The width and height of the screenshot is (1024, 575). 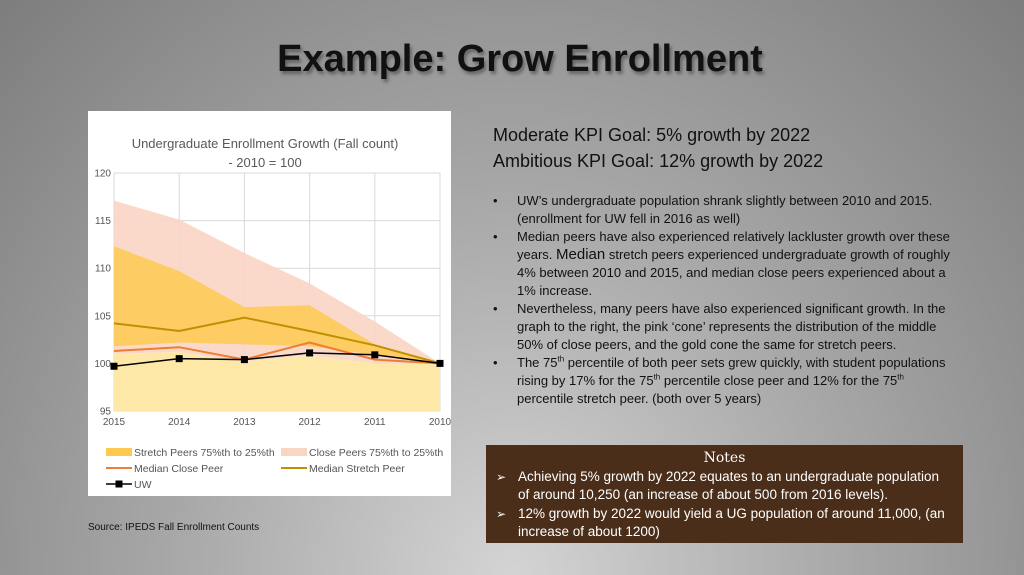 I want to click on source-note: Source: IPEDS Fall Enrollment Counts, so click(x=174, y=527).